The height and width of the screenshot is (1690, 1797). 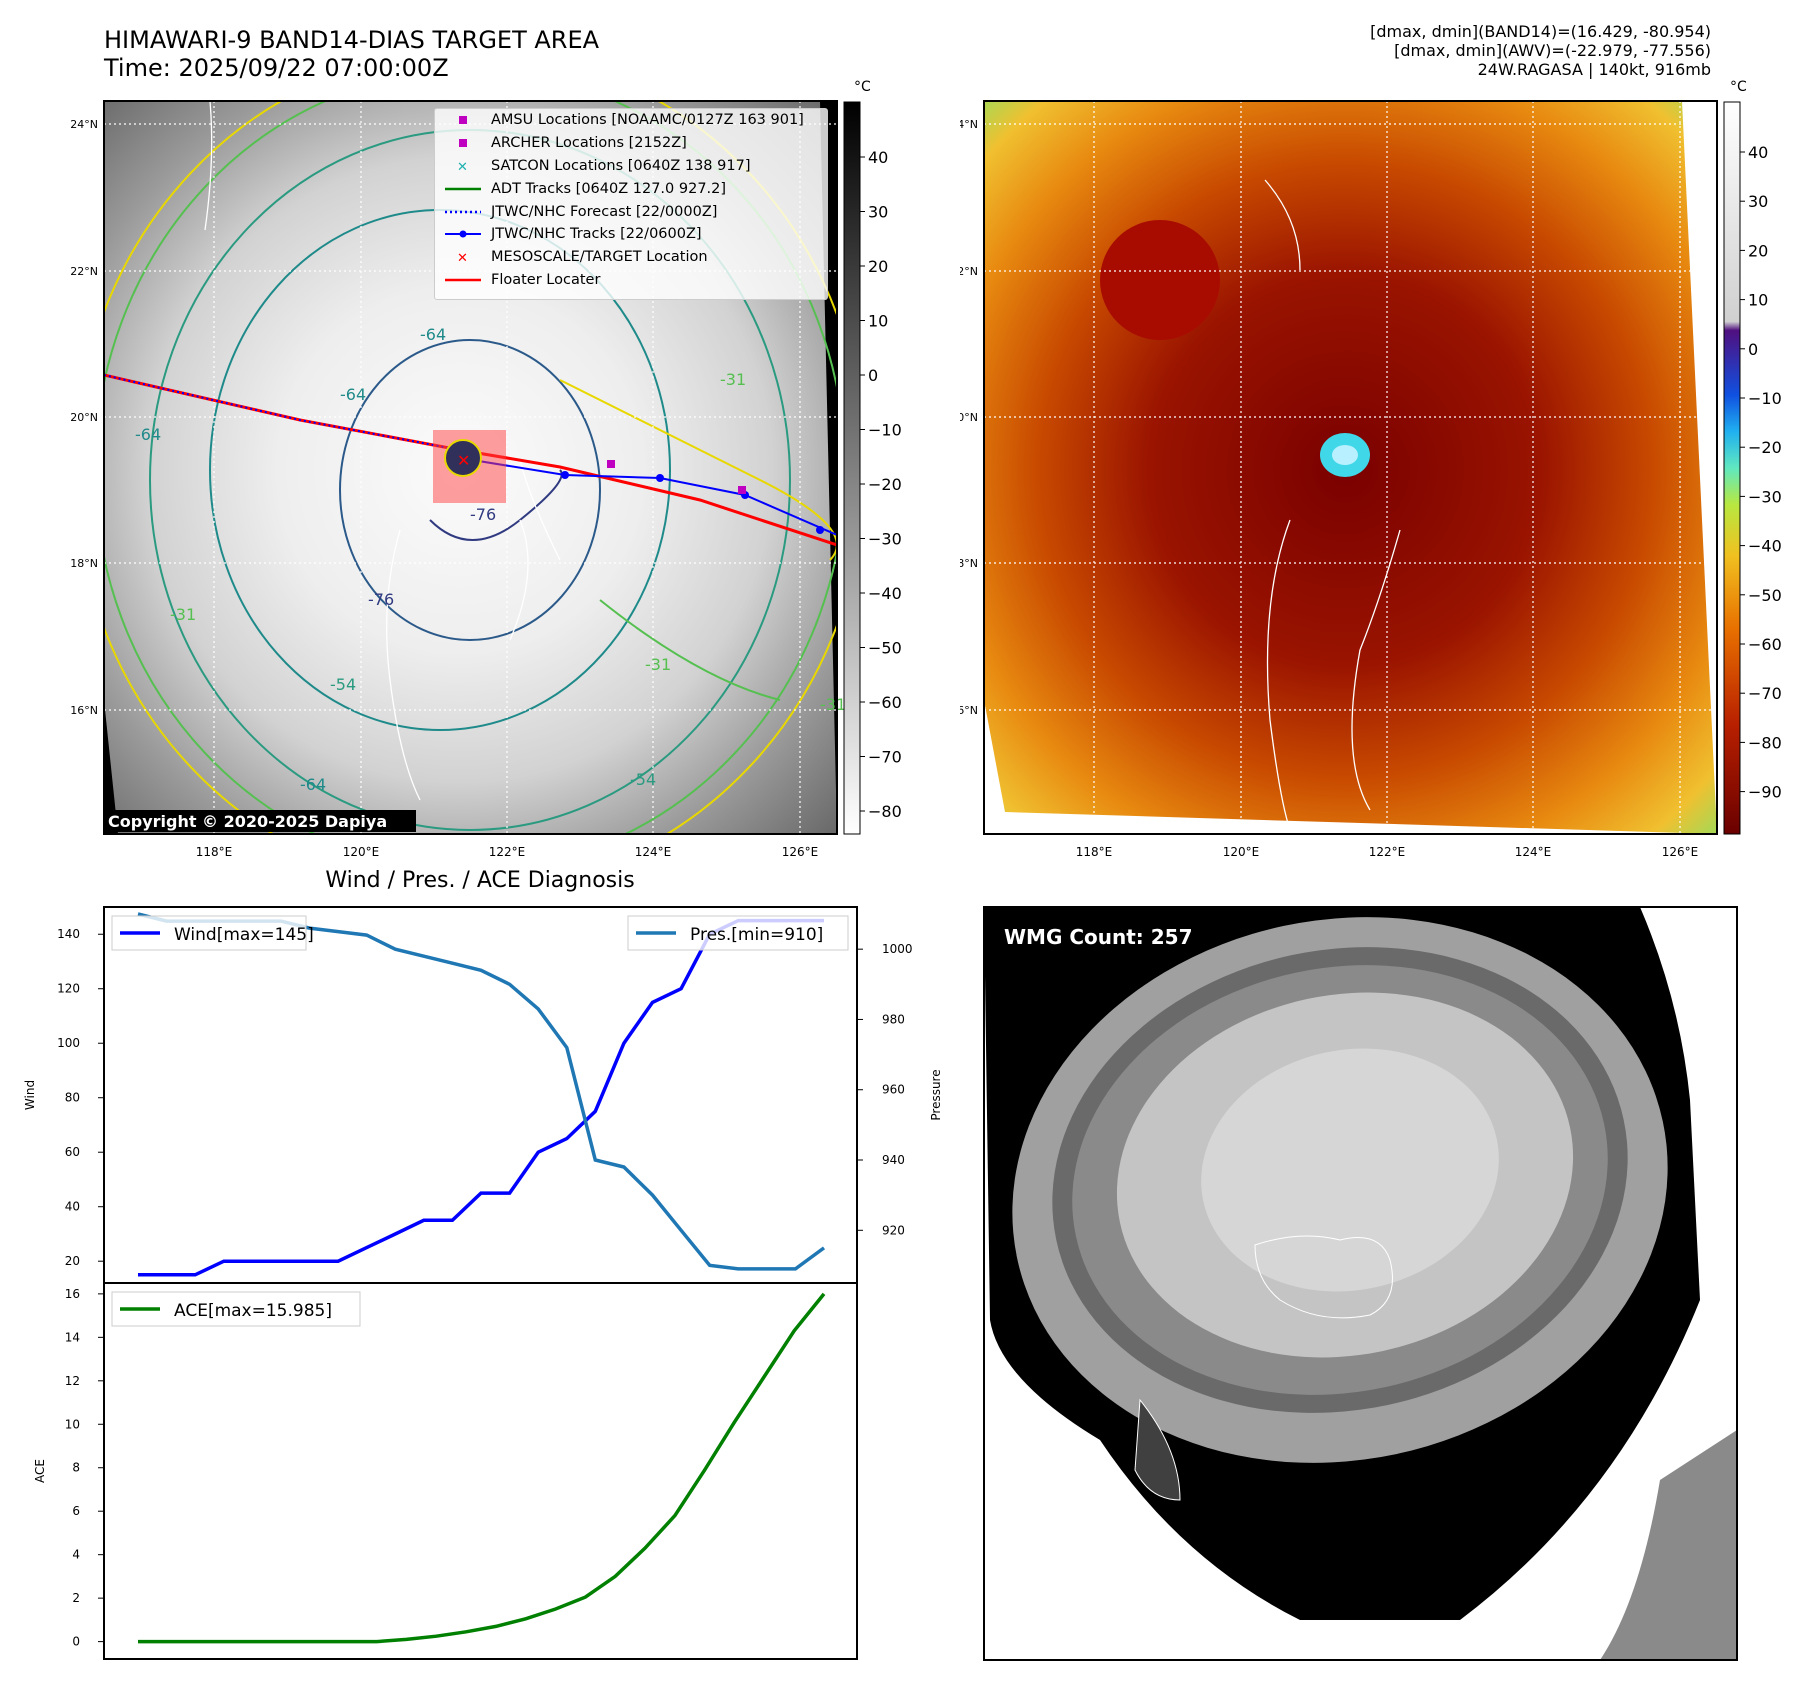 I want to click on figure-title: HIMAWARI-9 BAND14-DIAS TARGET AREA, so click(x=352, y=40).